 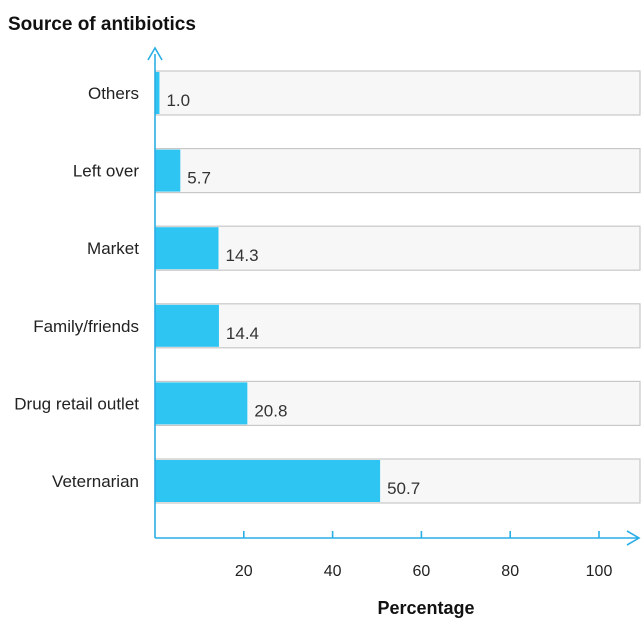 What do you see at coordinates (95, 481) in the screenshot?
I see `category-label: Veternarian` at bounding box center [95, 481].